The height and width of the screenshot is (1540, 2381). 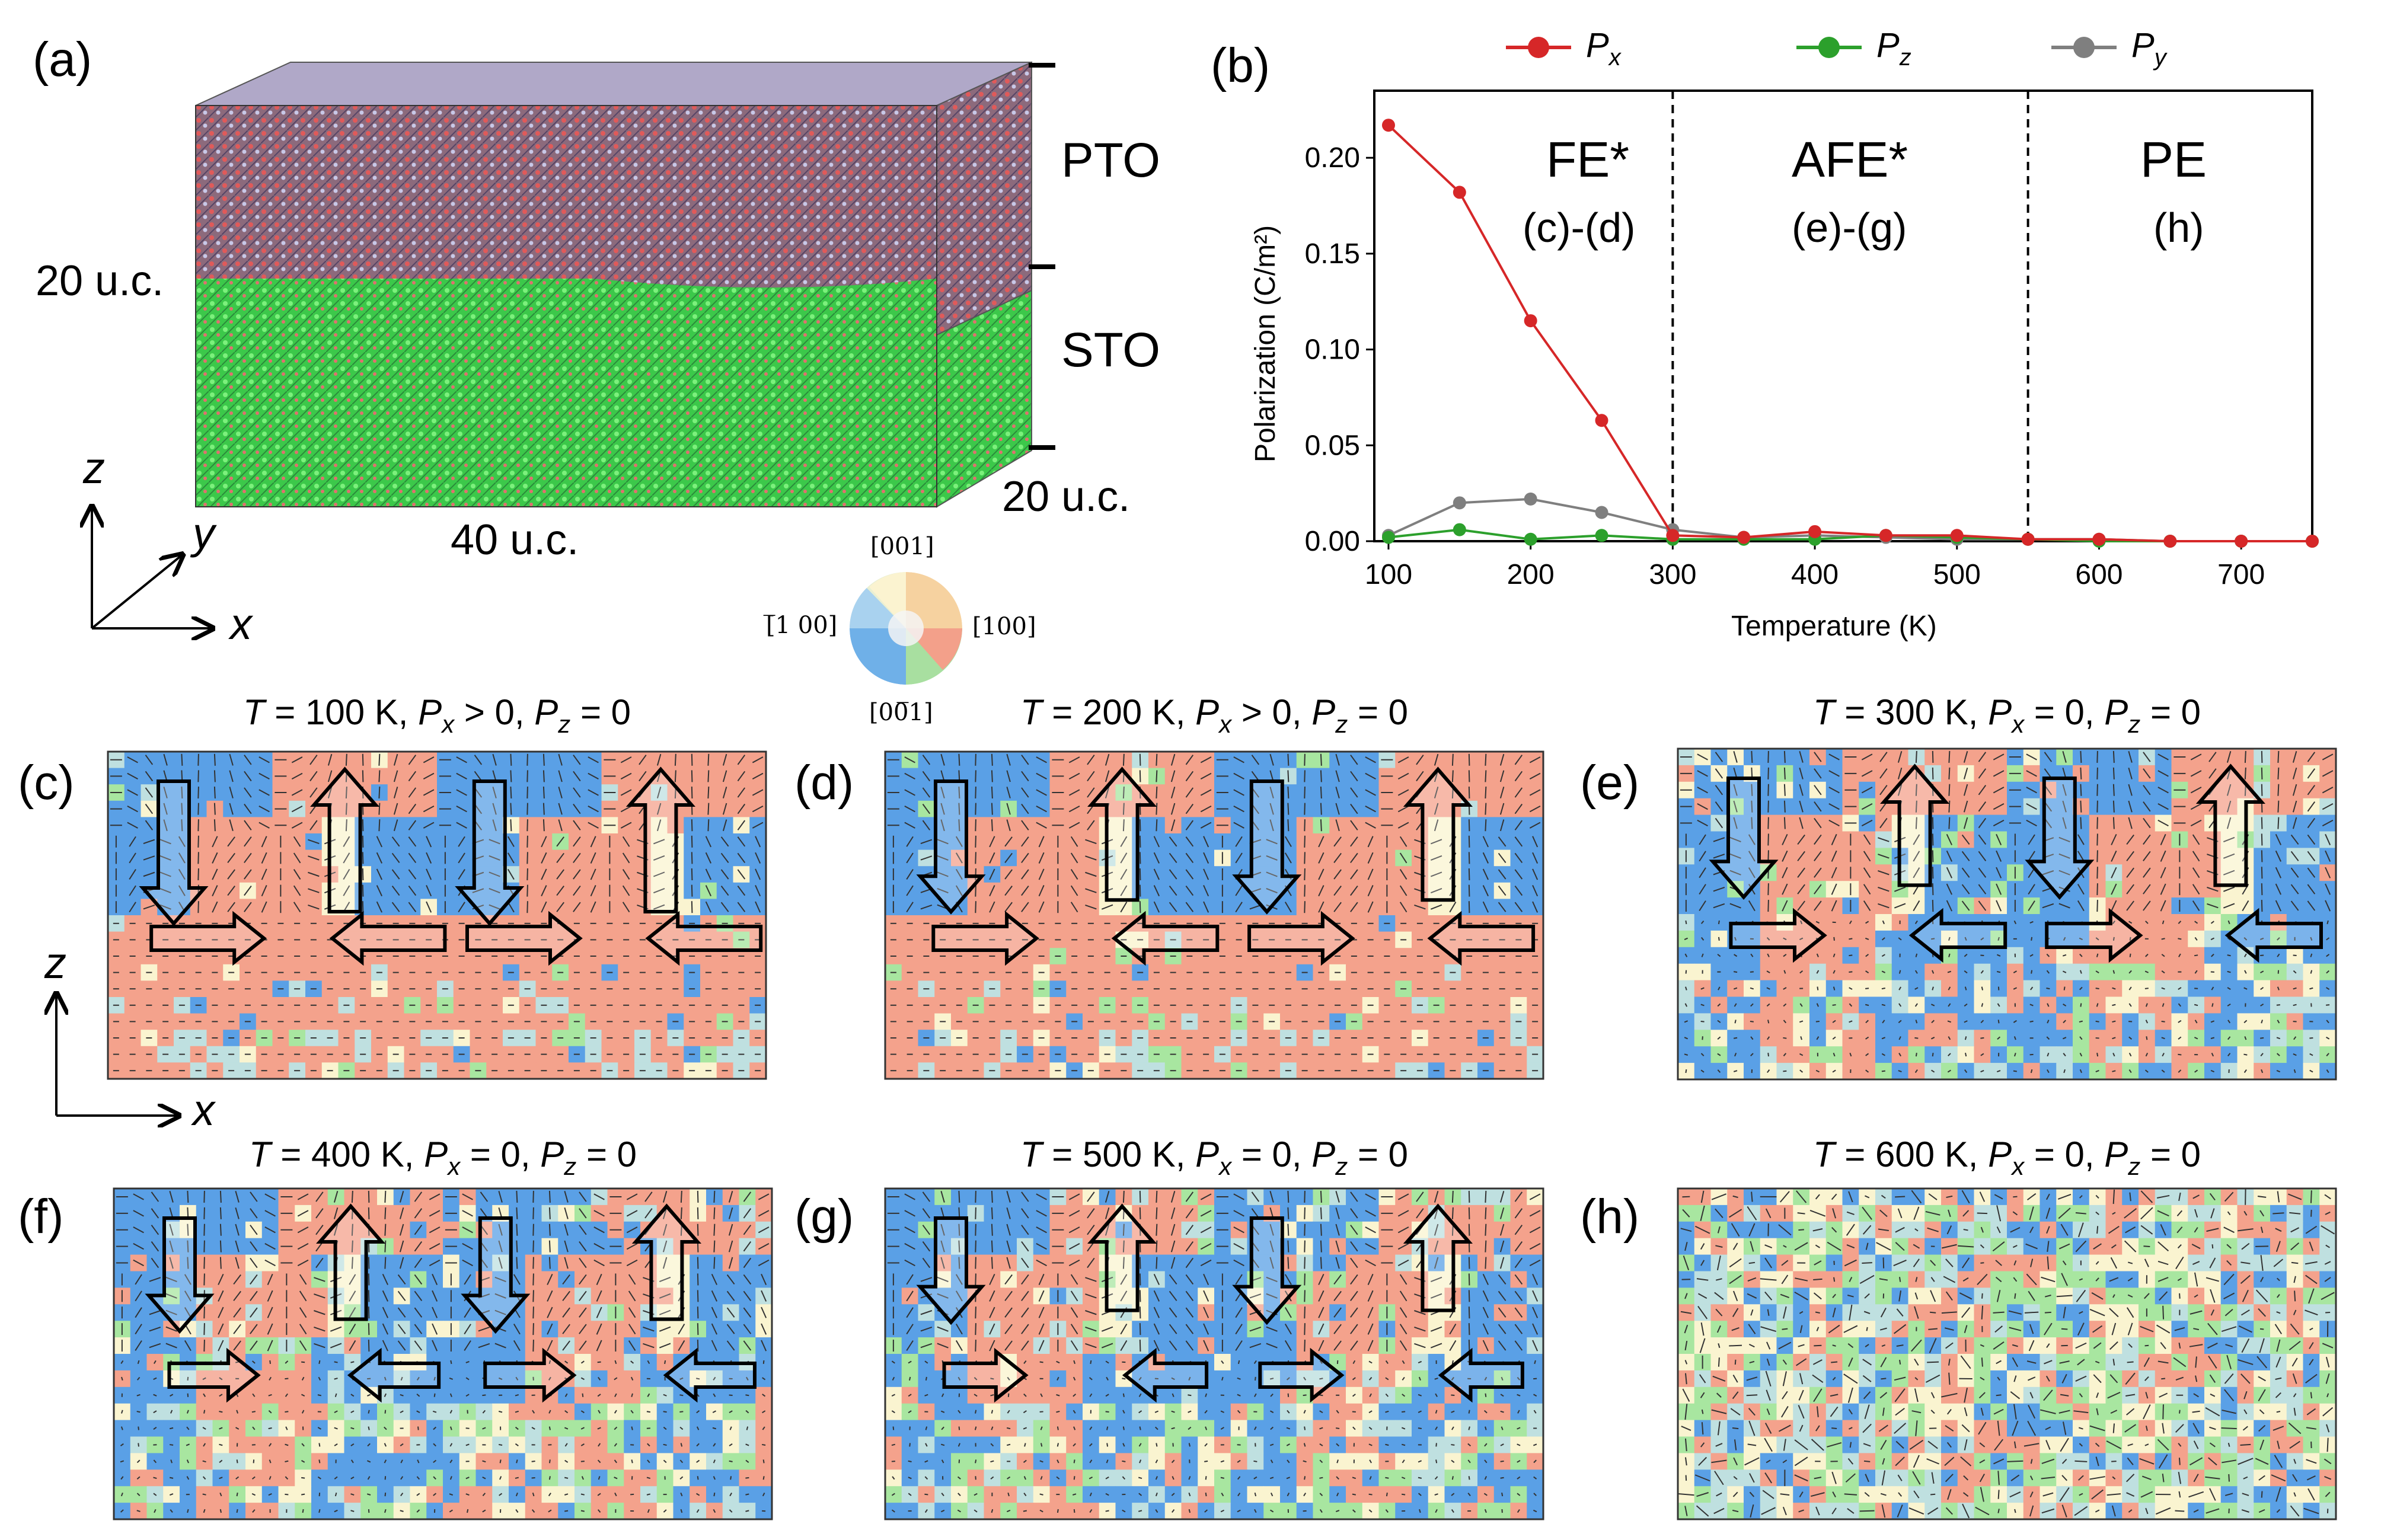 I want to click on x-tick-label: 300, so click(x=1672, y=574).